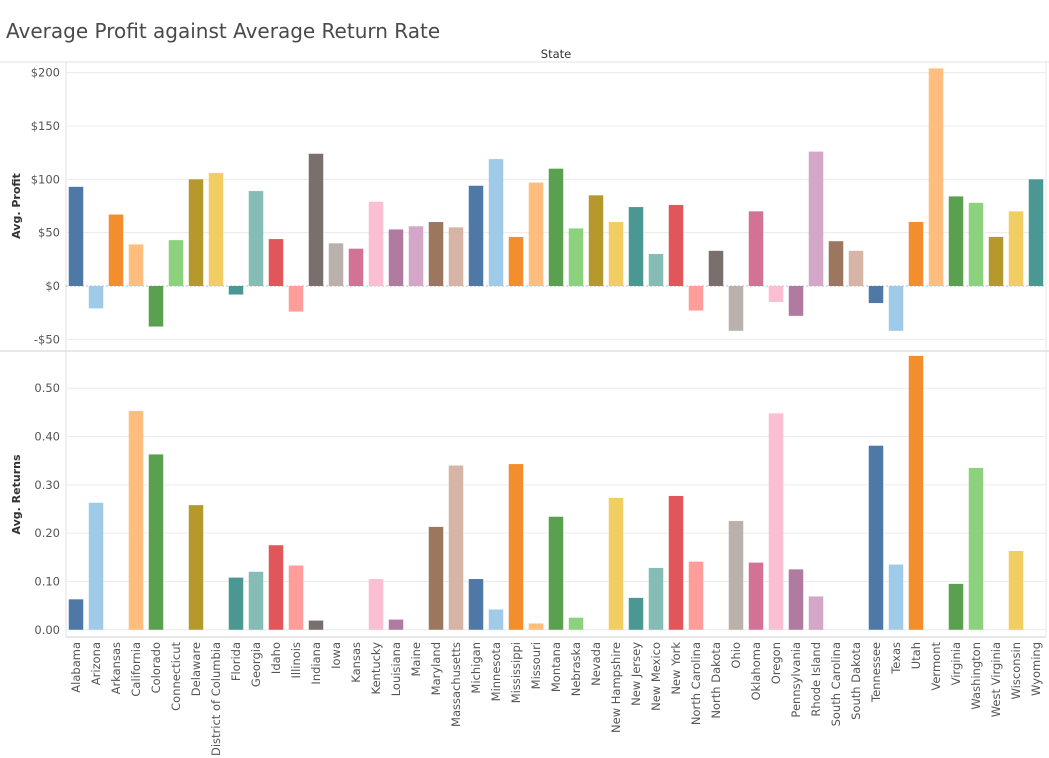  What do you see at coordinates (876, 672) in the screenshot?
I see `x-tick-label: Tennessee` at bounding box center [876, 672].